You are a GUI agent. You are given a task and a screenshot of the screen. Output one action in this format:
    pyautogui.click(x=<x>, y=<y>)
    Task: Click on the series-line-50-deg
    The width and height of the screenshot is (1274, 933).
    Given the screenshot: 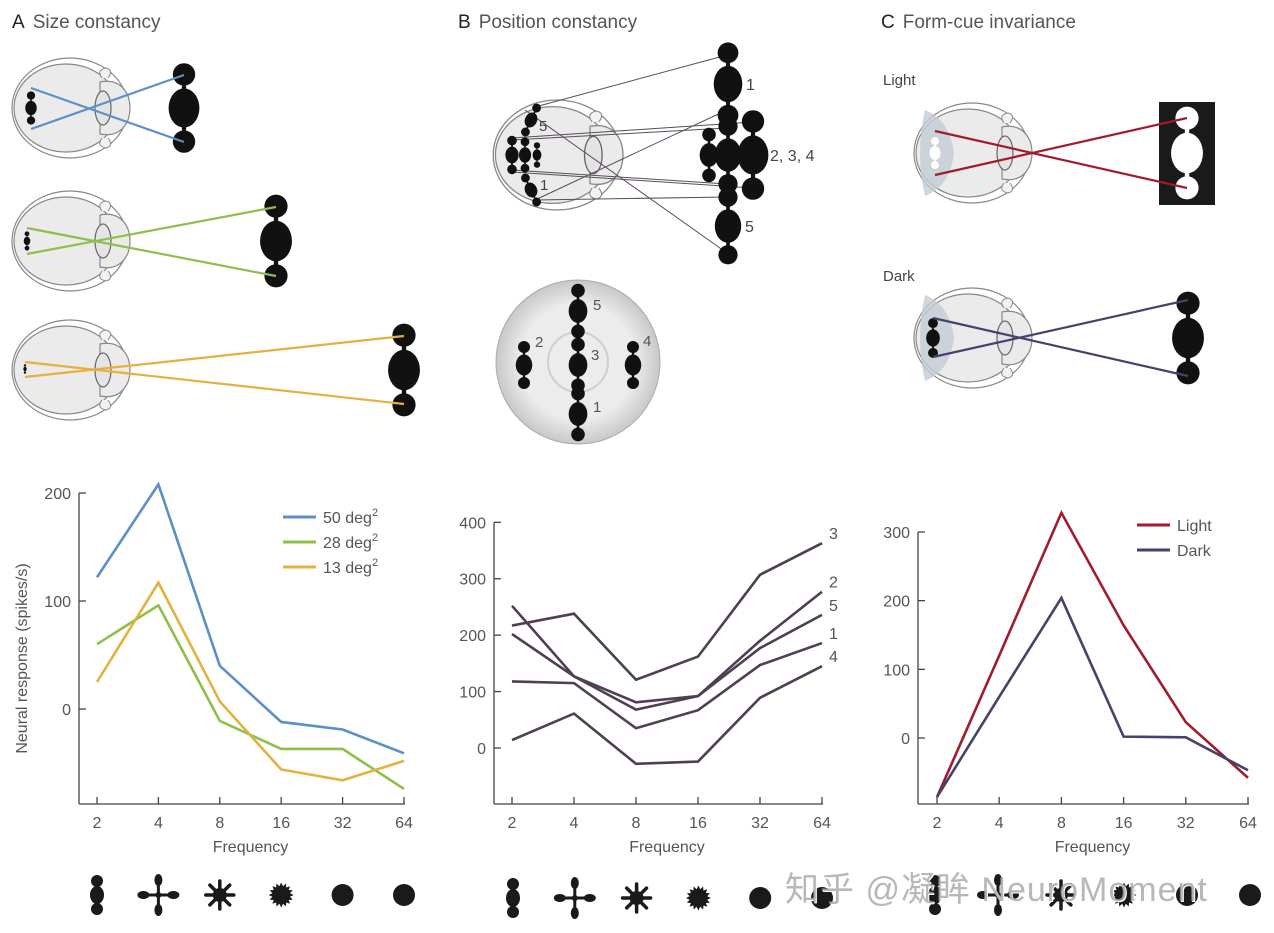 What is the action you would take?
    pyautogui.click(x=250, y=618)
    